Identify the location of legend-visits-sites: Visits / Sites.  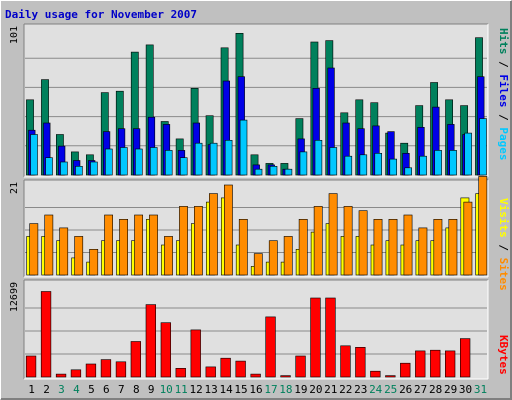
(503, 244).